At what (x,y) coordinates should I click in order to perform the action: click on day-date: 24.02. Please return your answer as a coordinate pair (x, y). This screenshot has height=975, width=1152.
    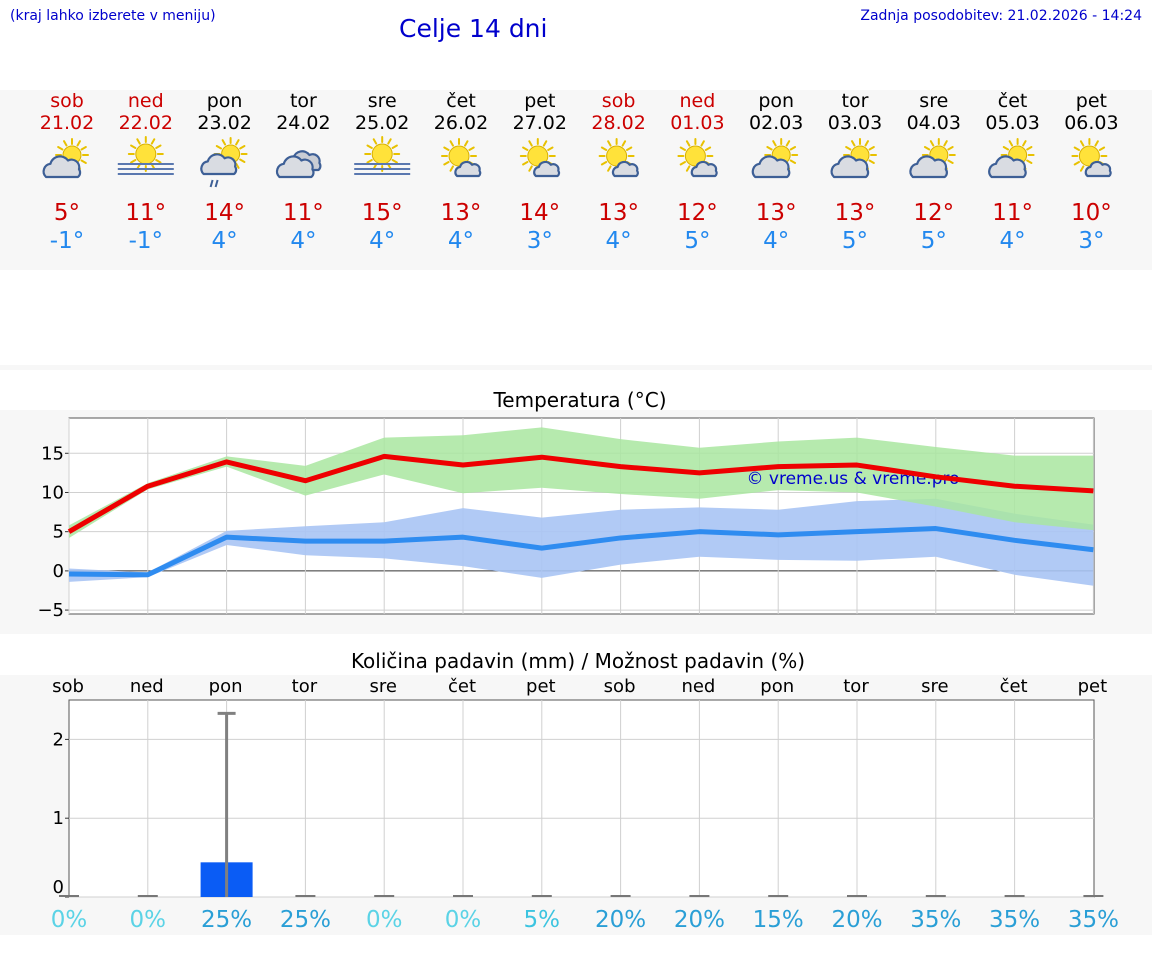
    Looking at the image, I should click on (303, 123).